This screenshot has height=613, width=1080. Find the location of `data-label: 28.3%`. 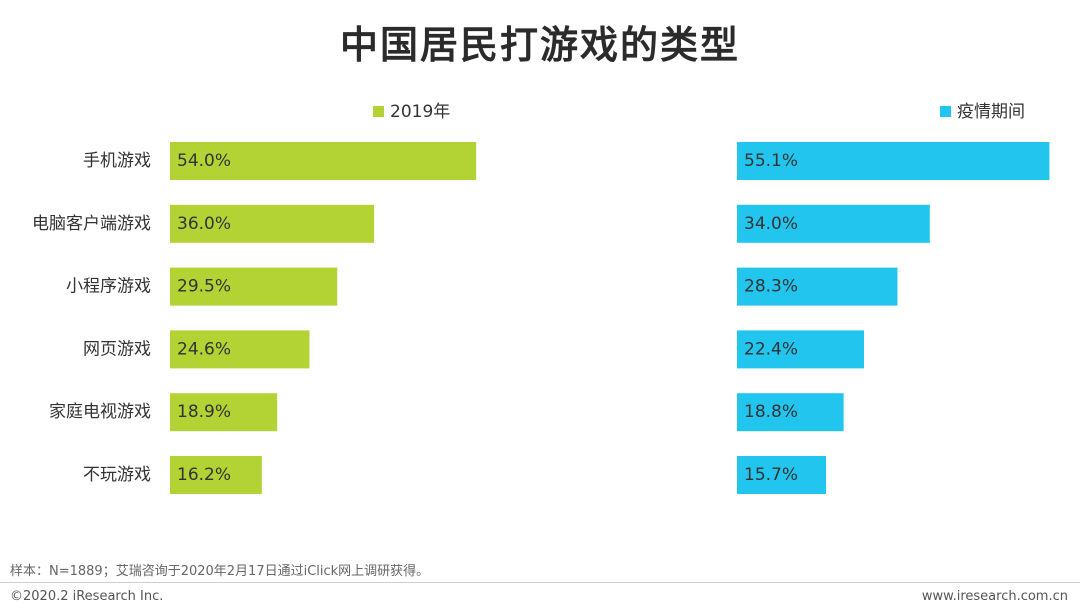

data-label: 28.3% is located at coordinates (771, 287).